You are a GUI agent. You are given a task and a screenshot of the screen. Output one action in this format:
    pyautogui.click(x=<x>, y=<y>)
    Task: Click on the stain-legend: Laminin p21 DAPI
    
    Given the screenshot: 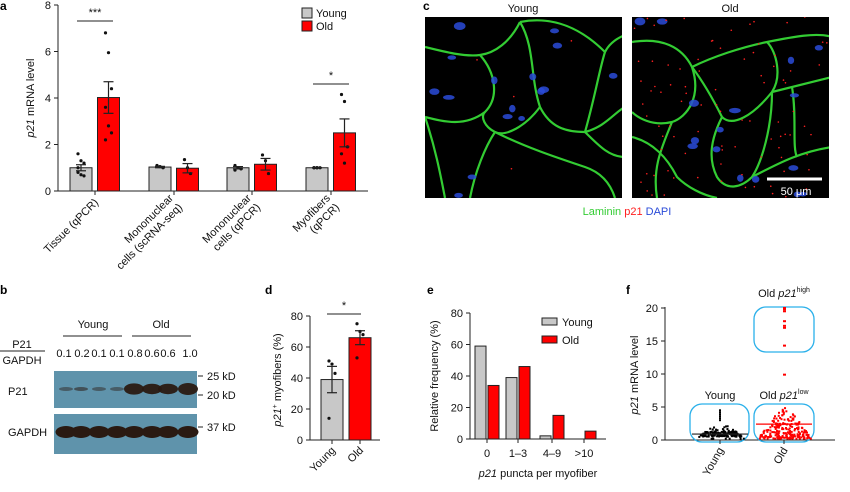 What is the action you would take?
    pyautogui.click(x=627, y=212)
    